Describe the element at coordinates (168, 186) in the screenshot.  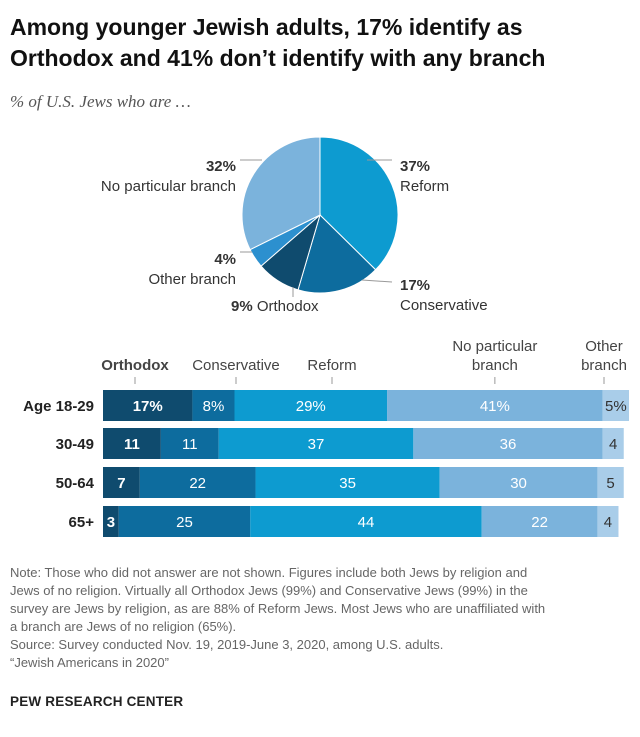
I see `pie-name-label: No particular branch` at that location.